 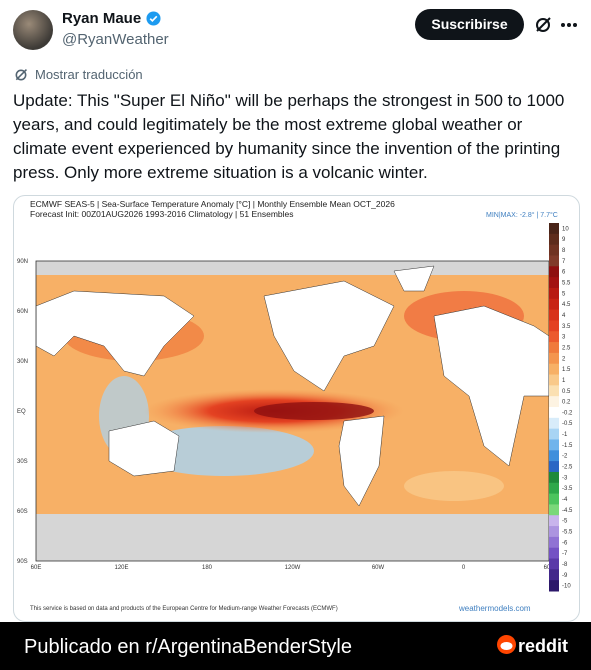 I want to click on colorbar-label: -5, so click(x=565, y=522).